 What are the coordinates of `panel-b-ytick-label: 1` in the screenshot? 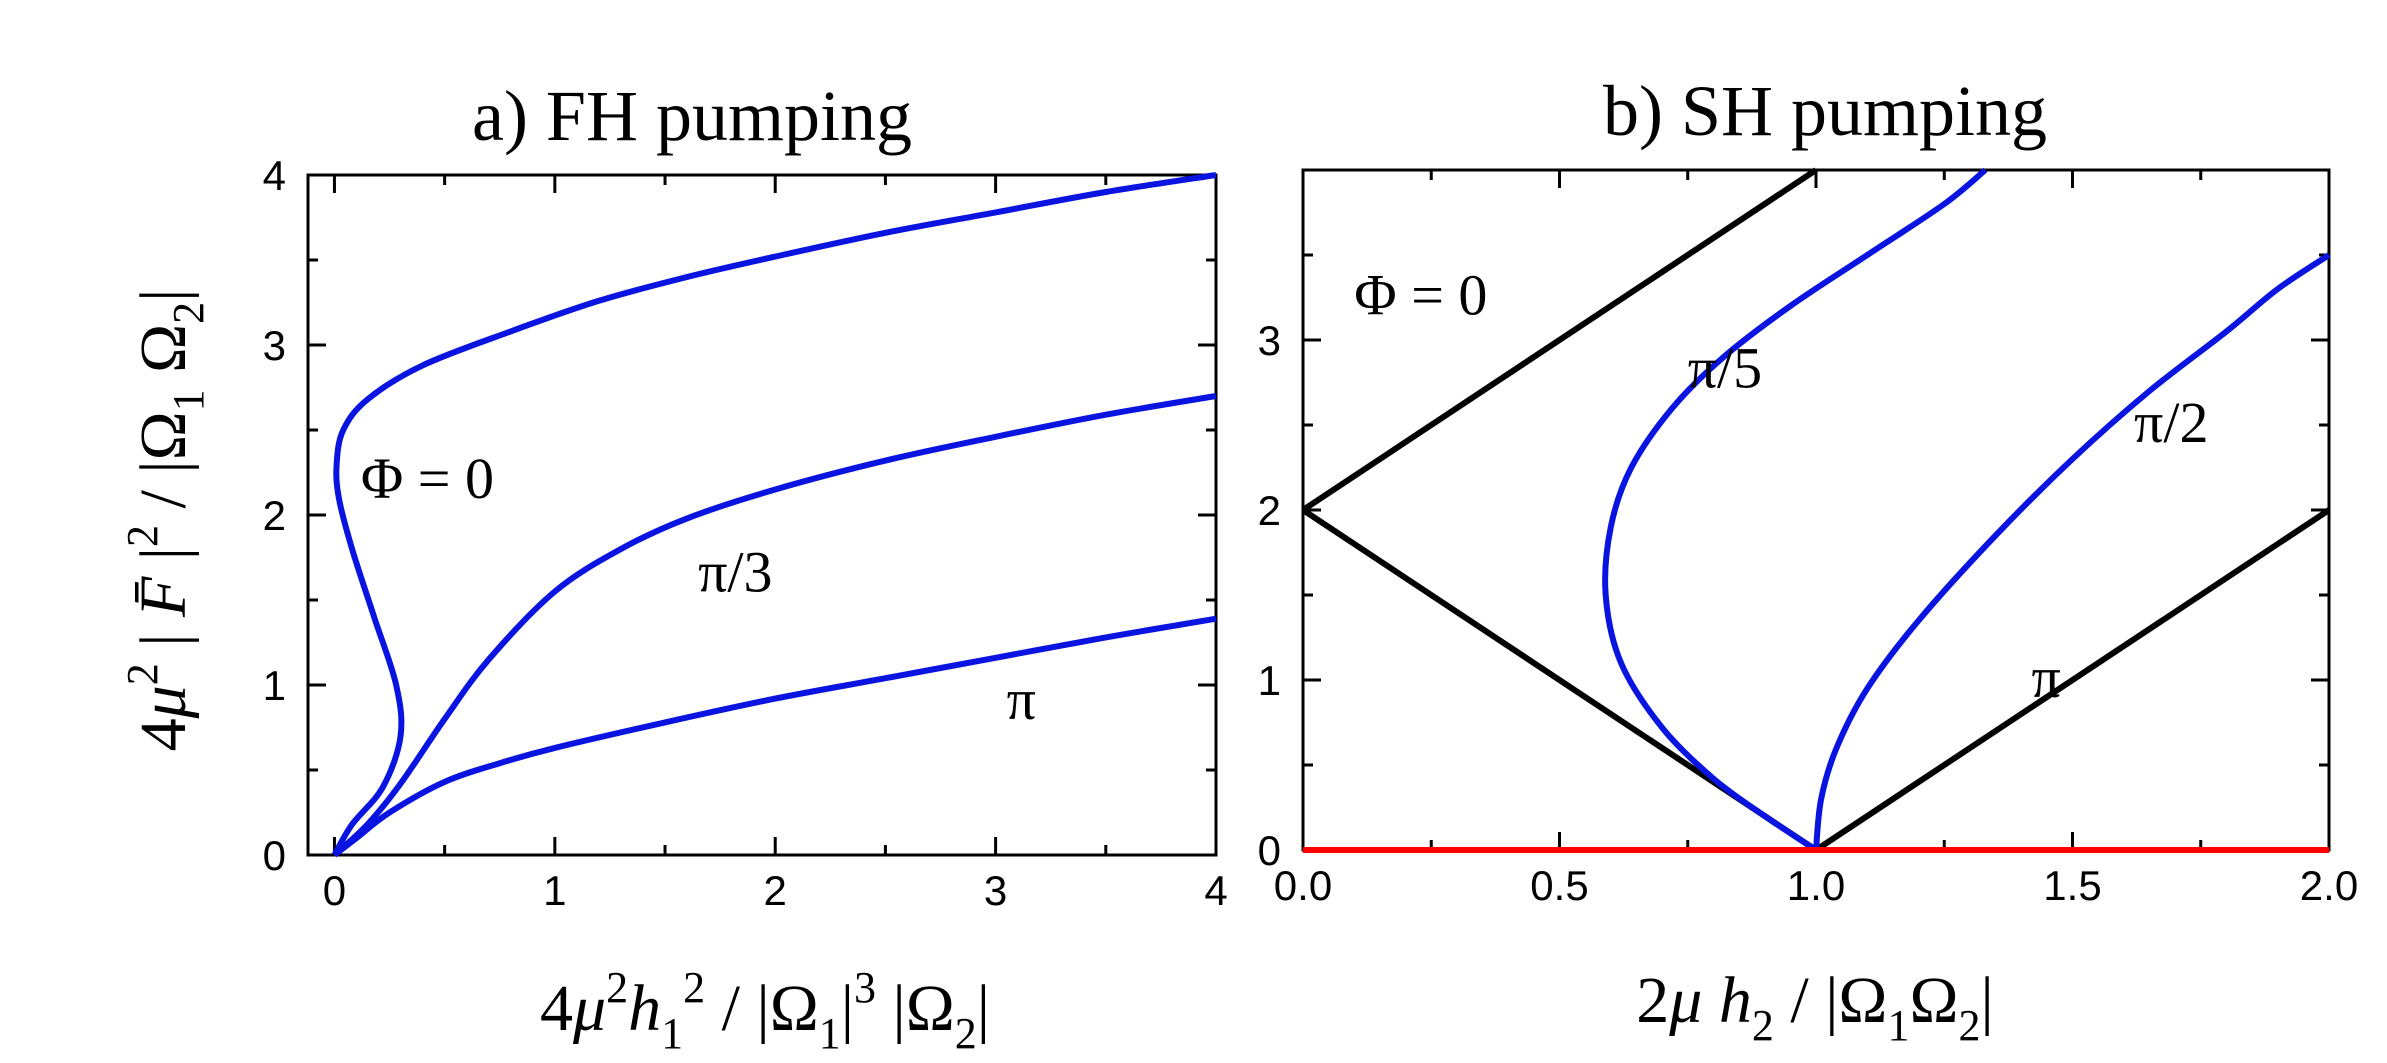 It's located at (1269, 680).